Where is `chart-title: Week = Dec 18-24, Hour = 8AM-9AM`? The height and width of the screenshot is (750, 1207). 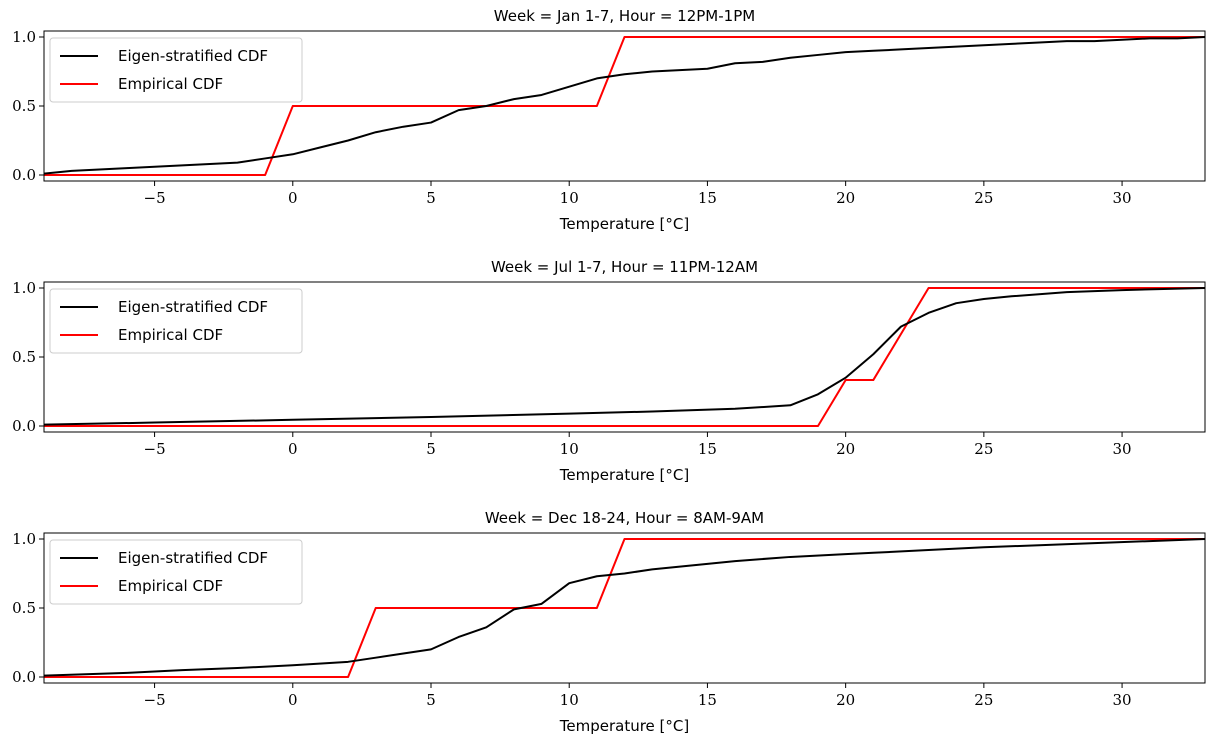 chart-title: Week = Dec 18-24, Hour = 8AM-9AM is located at coordinates (624, 518).